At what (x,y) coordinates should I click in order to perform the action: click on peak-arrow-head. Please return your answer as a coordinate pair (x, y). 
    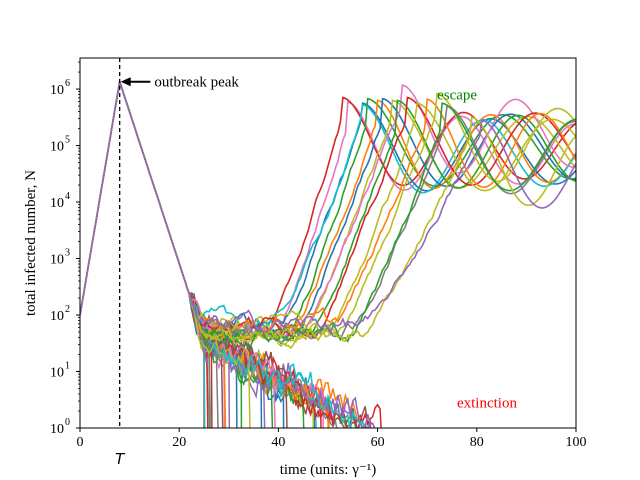
    Looking at the image, I should click on (125, 82).